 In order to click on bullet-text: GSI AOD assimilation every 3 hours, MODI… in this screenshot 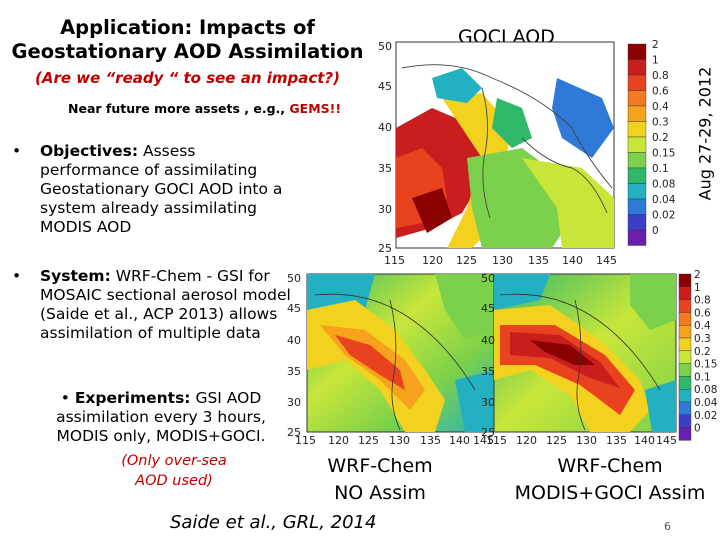, I will do `click(161, 417)`.